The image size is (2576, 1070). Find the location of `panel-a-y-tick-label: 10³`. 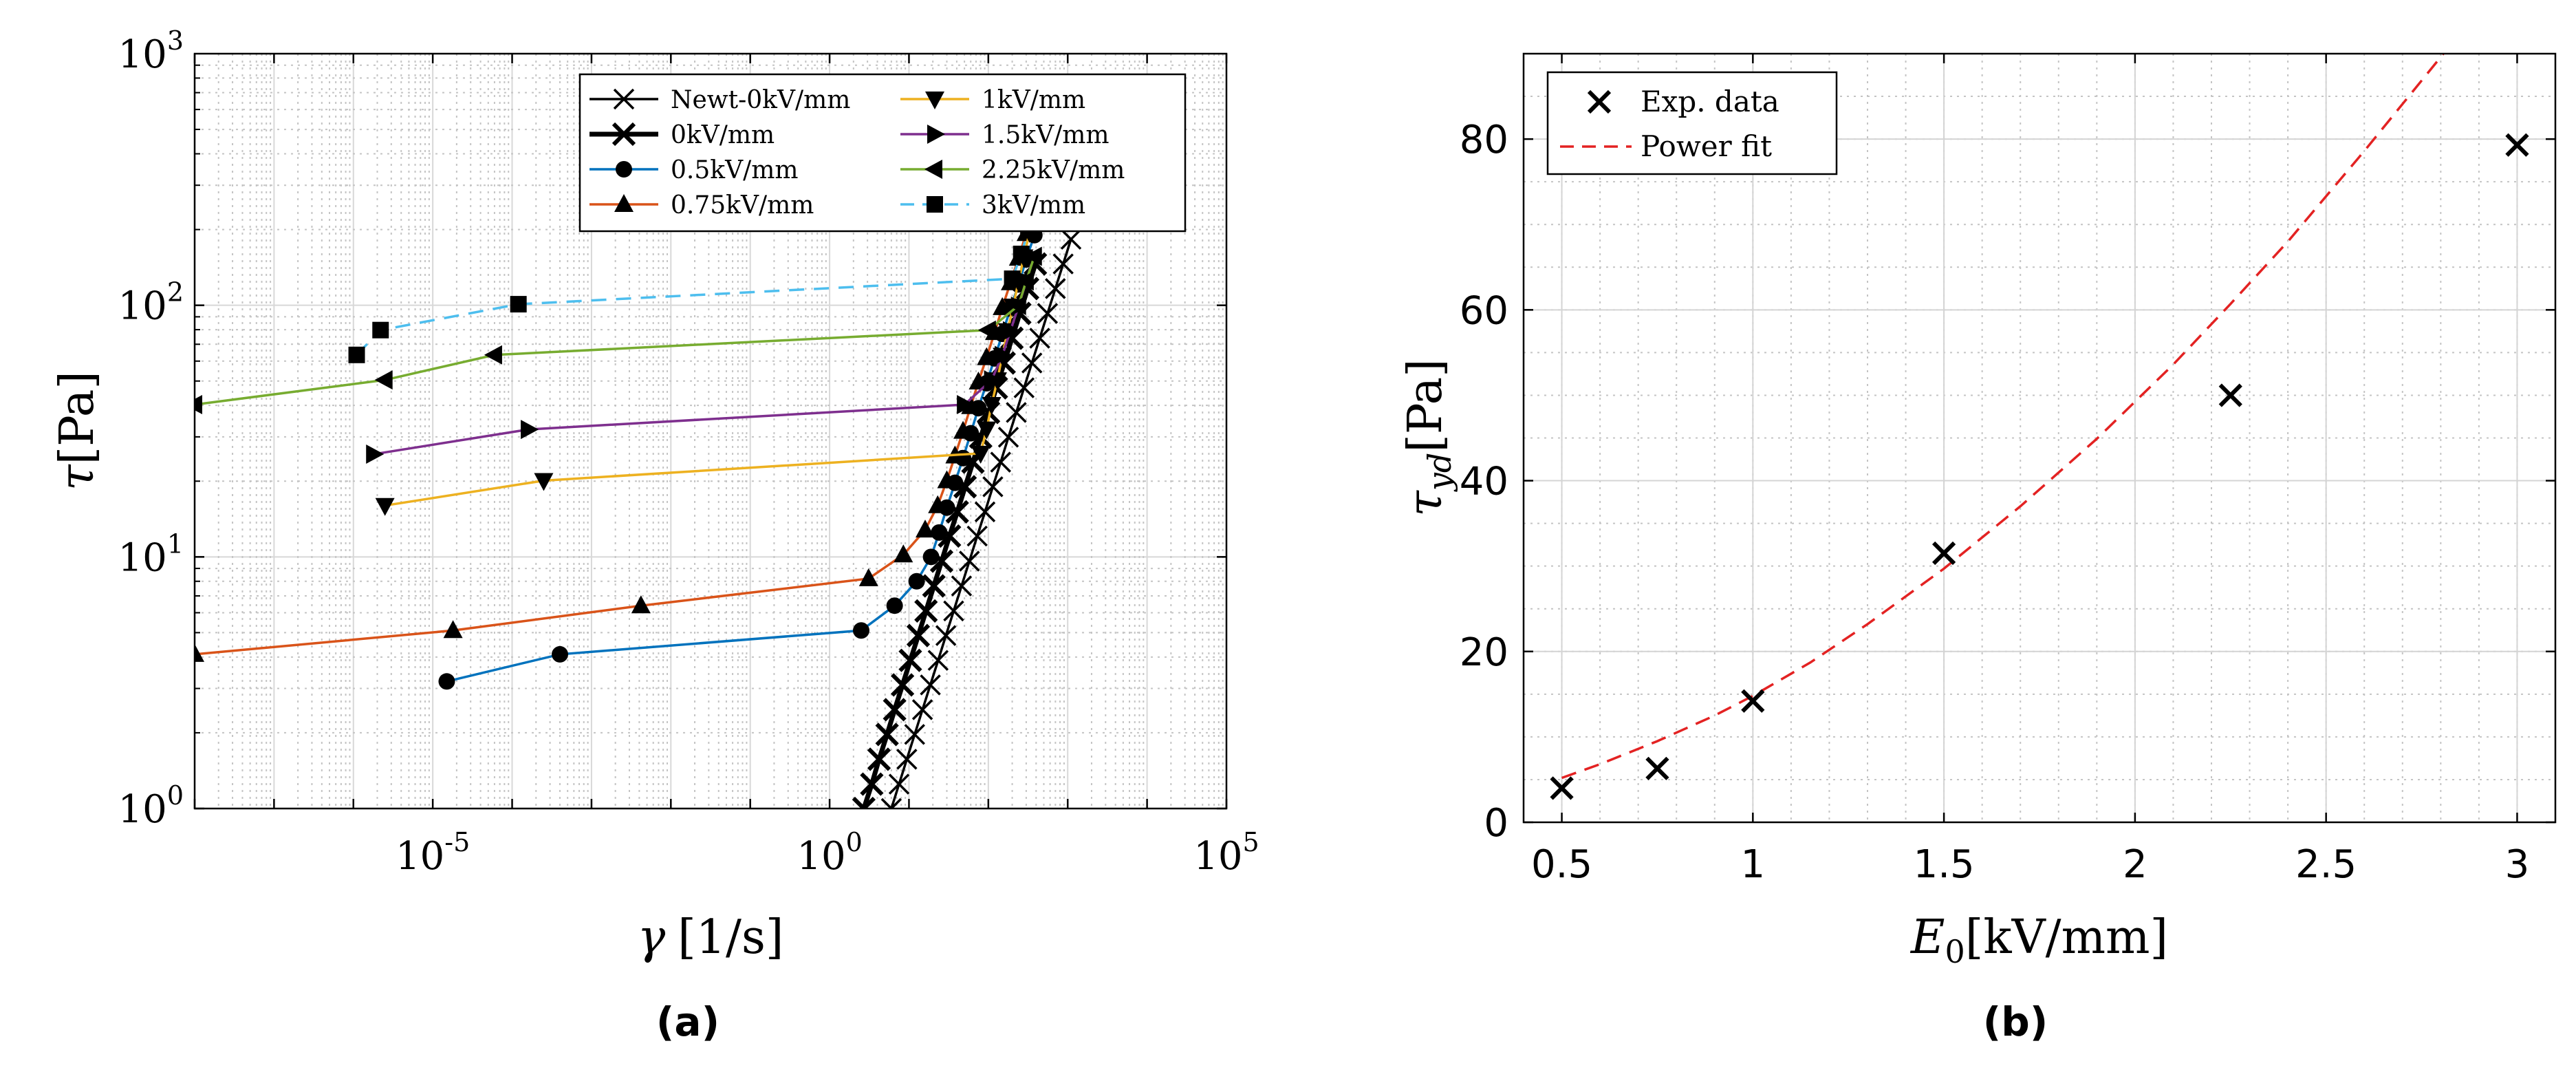

panel-a-y-tick-label: 10³ is located at coordinates (151, 51).